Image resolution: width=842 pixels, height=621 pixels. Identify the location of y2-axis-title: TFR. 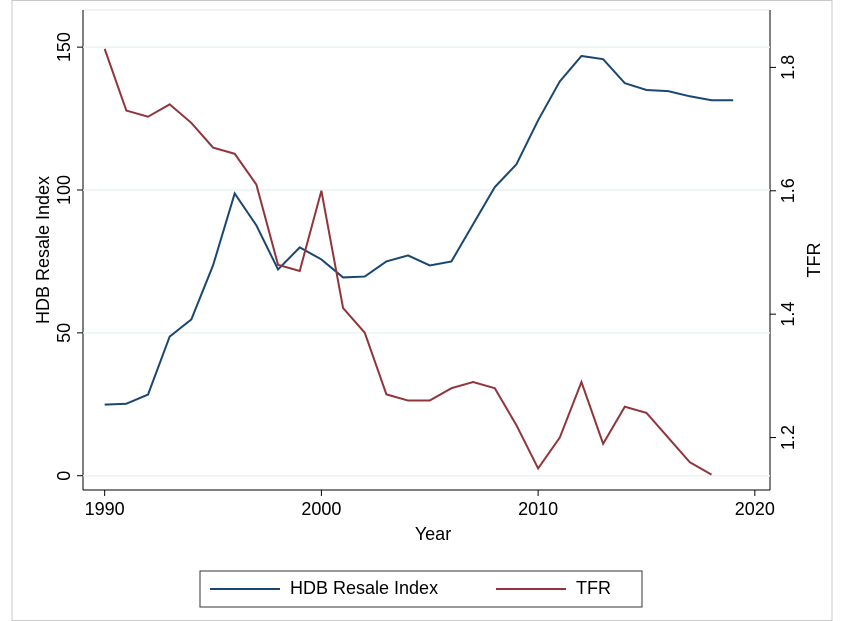
(814, 260).